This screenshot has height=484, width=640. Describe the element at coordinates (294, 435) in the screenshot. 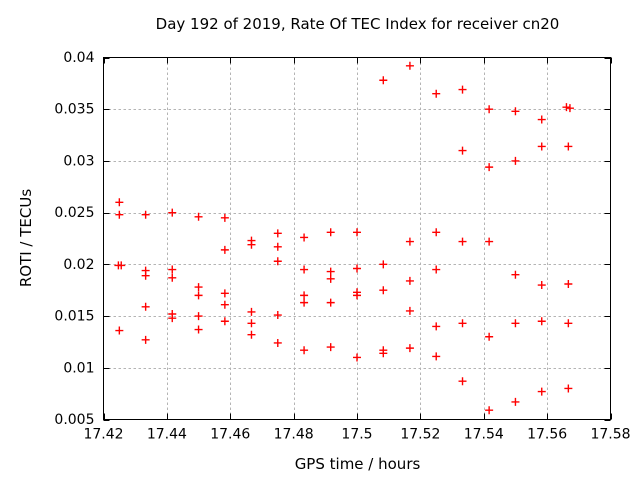

I see `x-tick-label: 17.48` at that location.